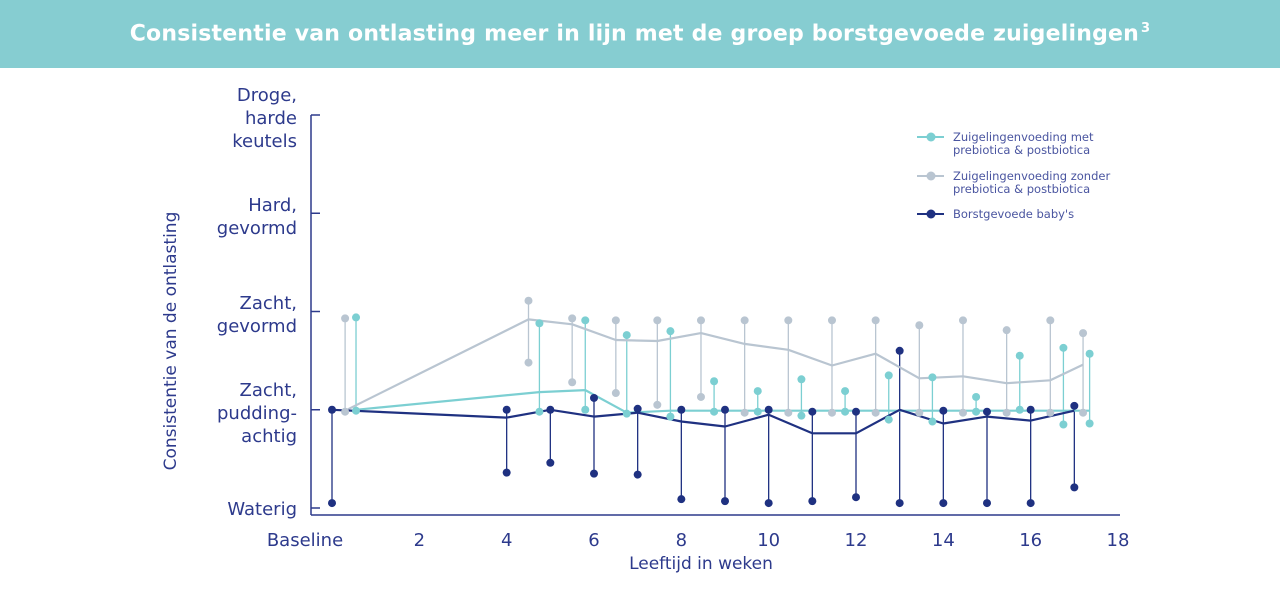 This screenshot has width=1280, height=601. I want to click on y-tick-label-line: Waterig, so click(262, 509).